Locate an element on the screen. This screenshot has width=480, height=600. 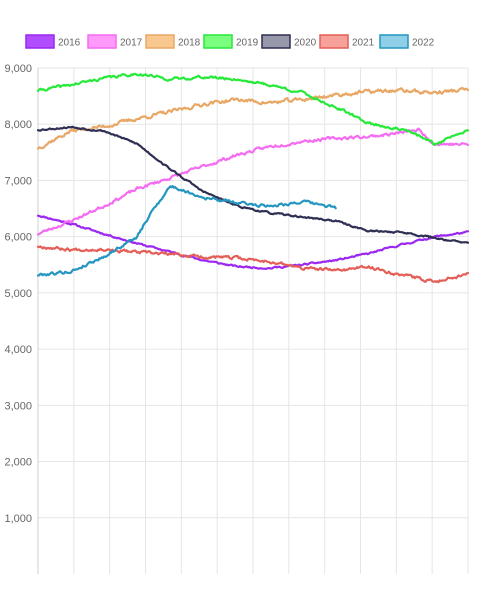
y-tick-label: 2,000 is located at coordinates (18, 463).